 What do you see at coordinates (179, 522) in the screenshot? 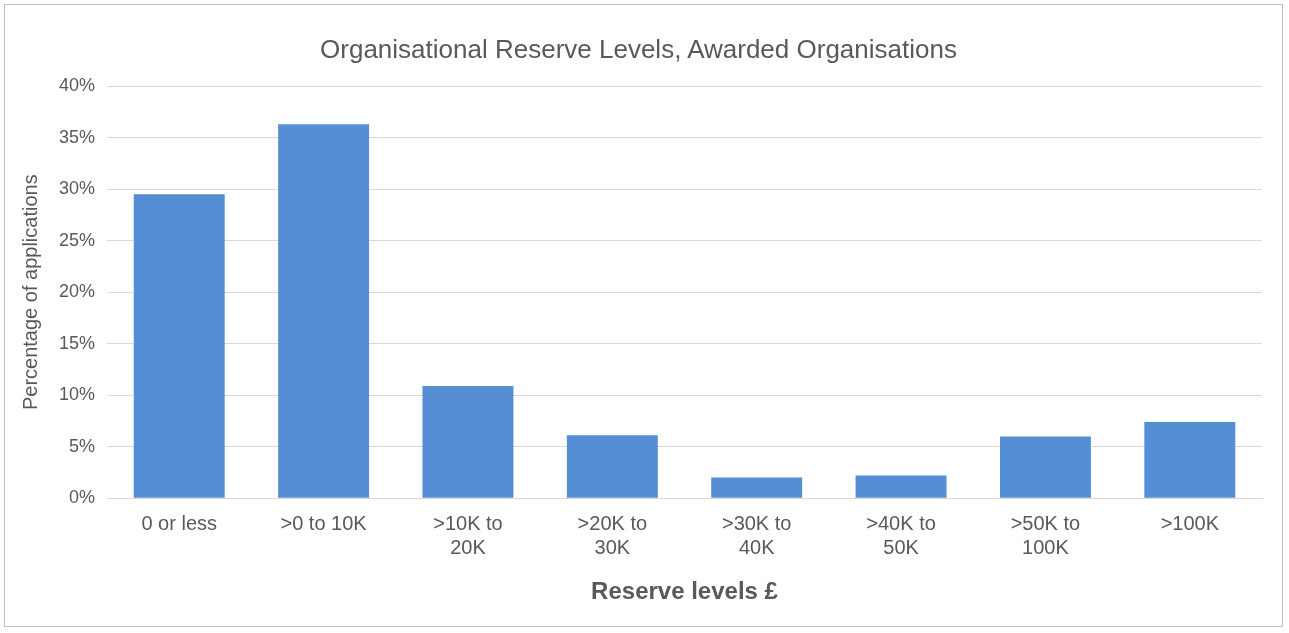
I see `x-tick-label: 0 or less` at bounding box center [179, 522].